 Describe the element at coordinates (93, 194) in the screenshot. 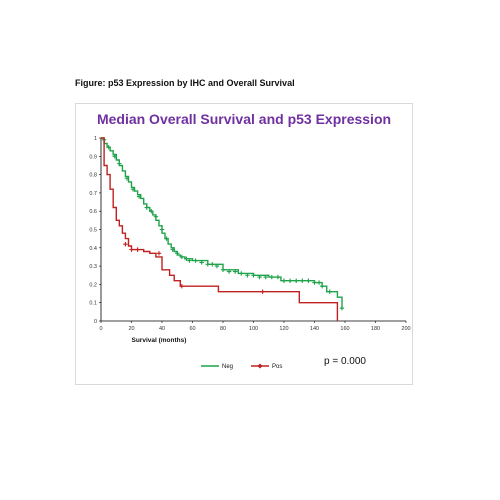

I see `y-tick-label: 0.7` at that location.